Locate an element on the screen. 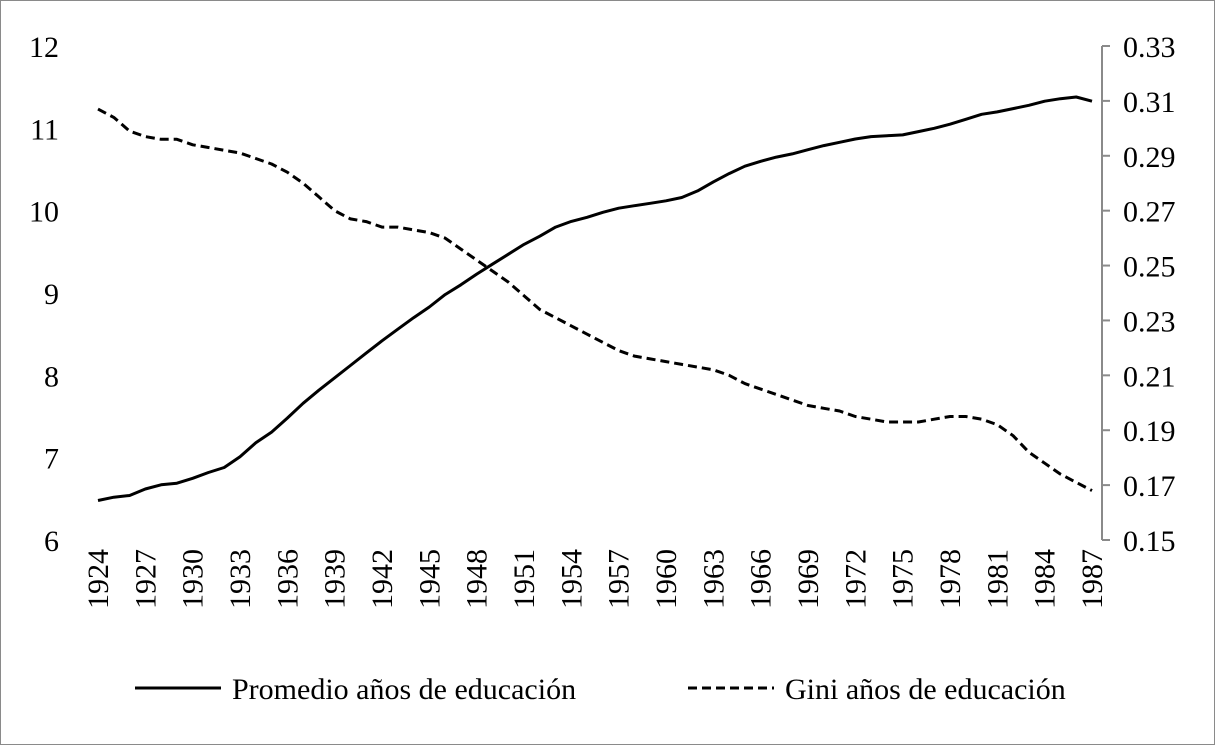 The height and width of the screenshot is (749, 1215). left-tick-label: 11 is located at coordinates (44, 129).